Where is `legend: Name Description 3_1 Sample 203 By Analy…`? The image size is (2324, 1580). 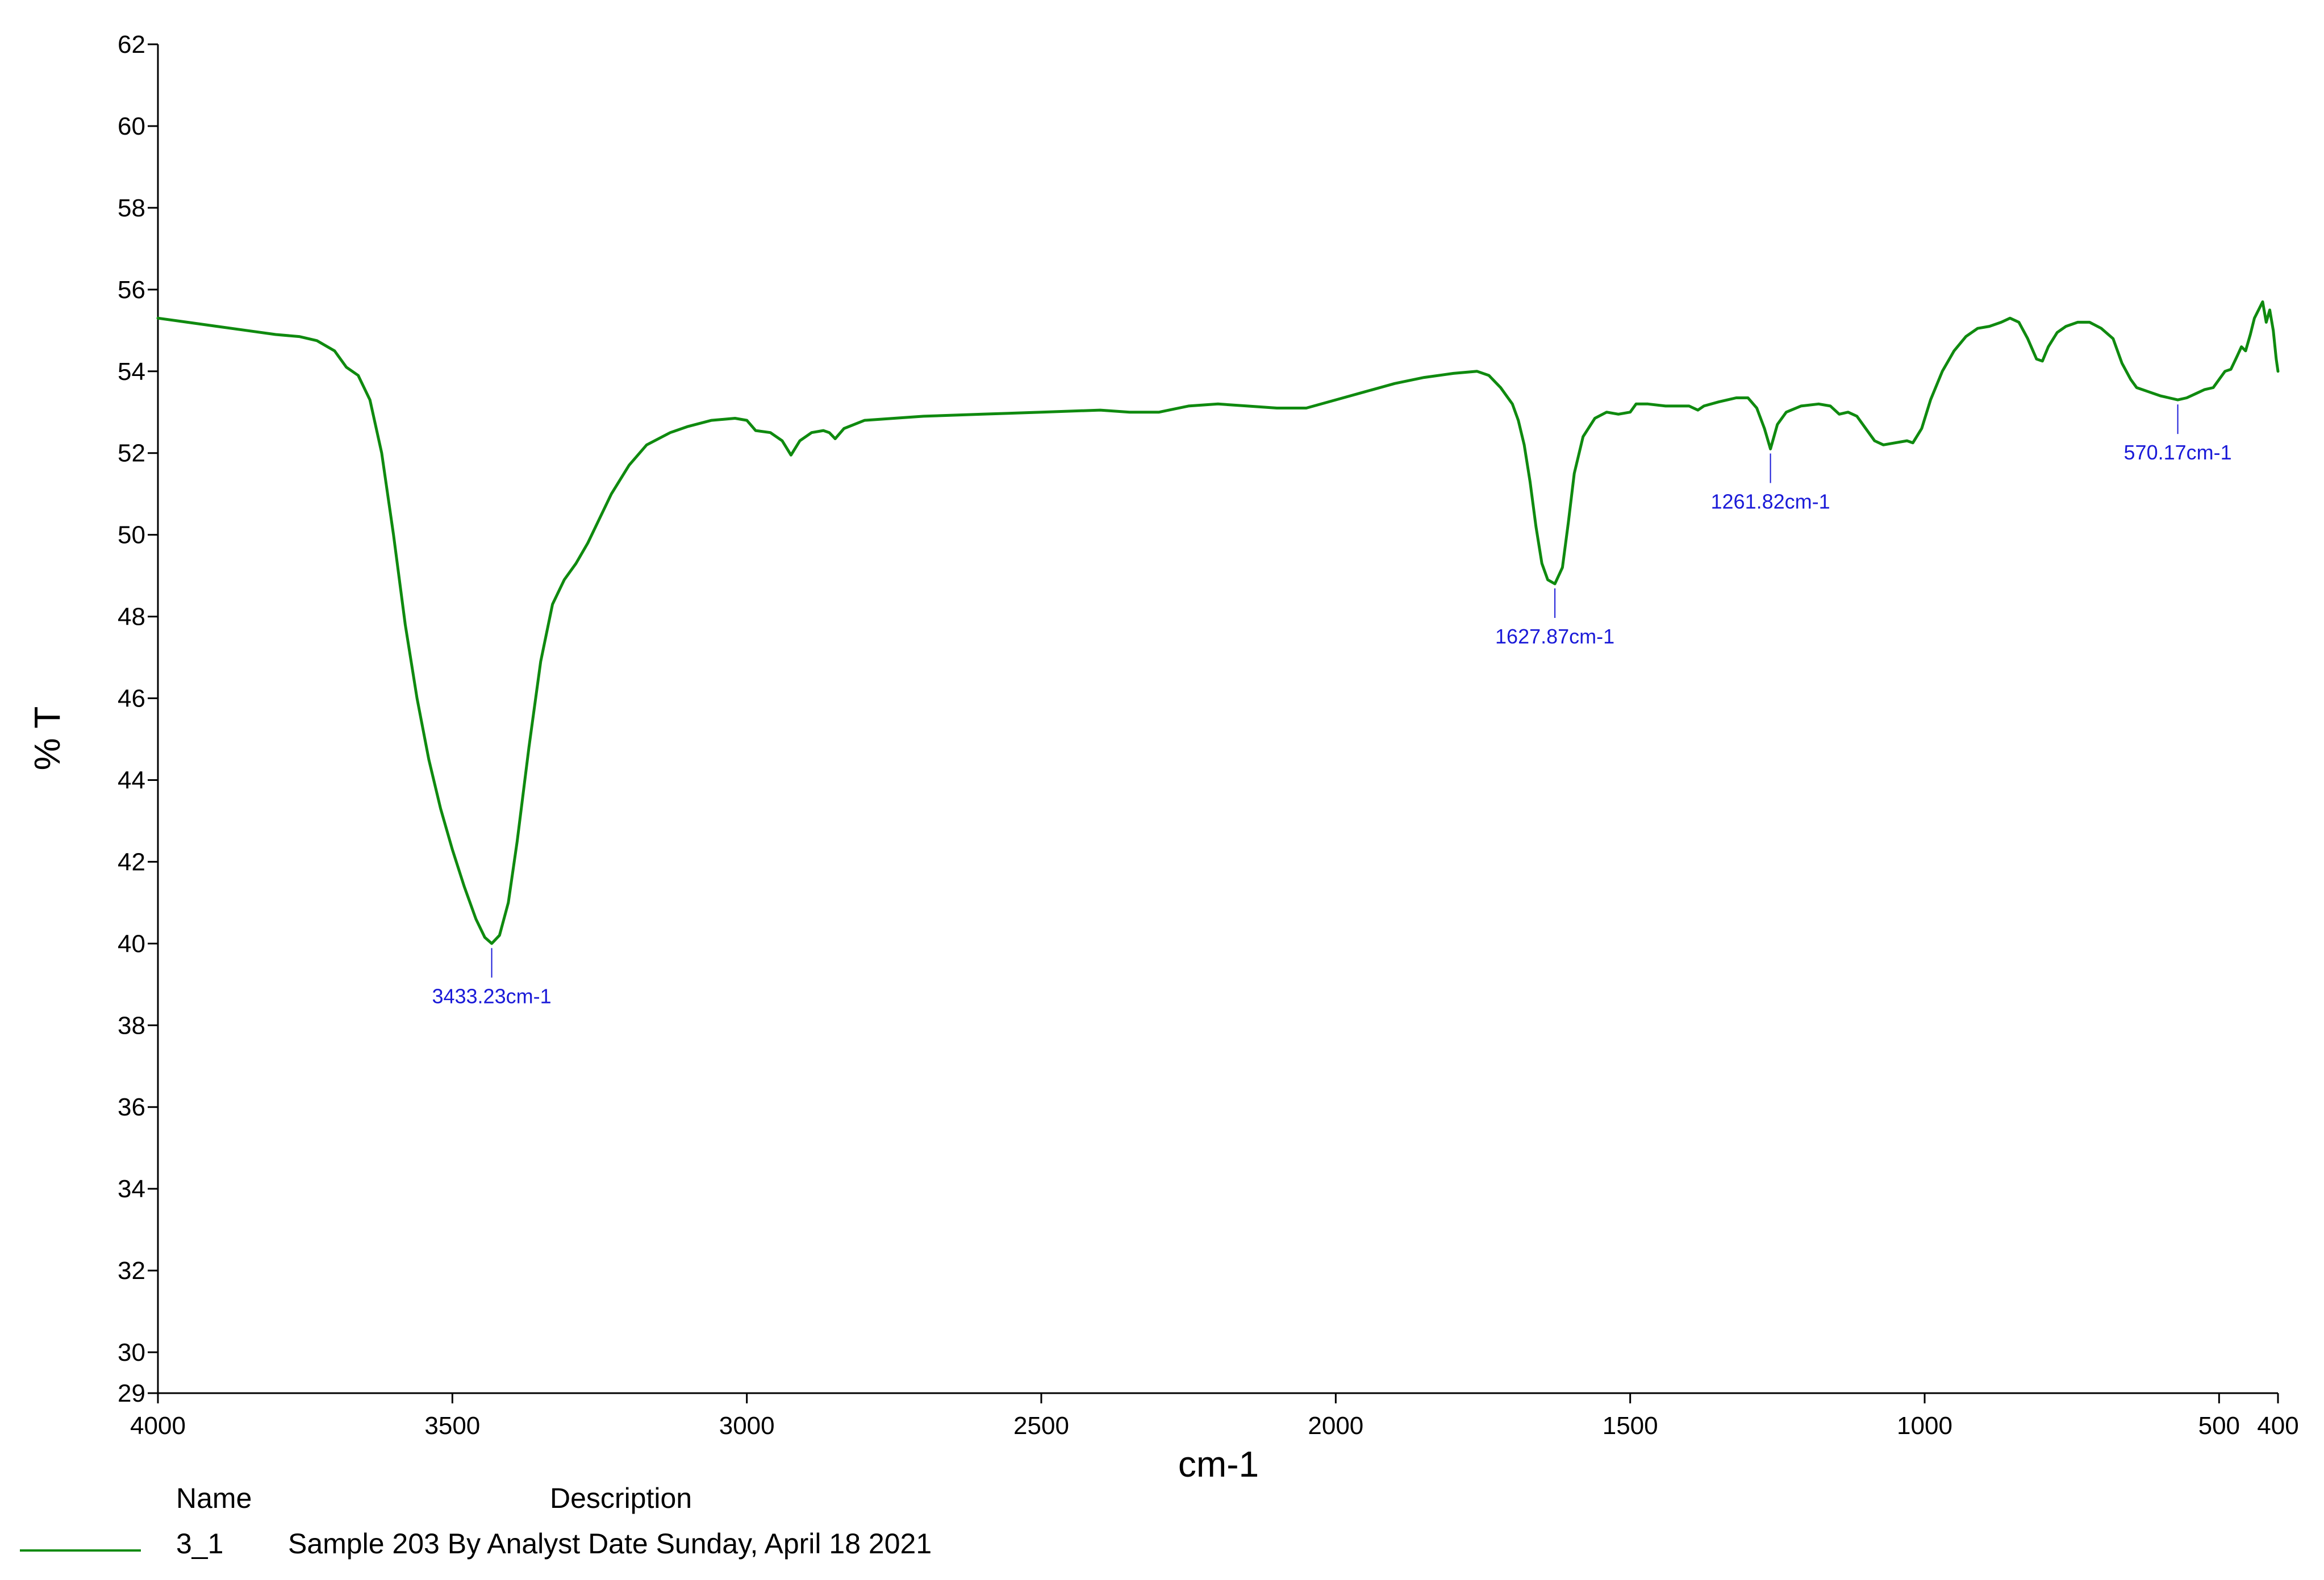 legend: Name Description 3_1 Sample 203 By Analy… is located at coordinates (476, 1521).